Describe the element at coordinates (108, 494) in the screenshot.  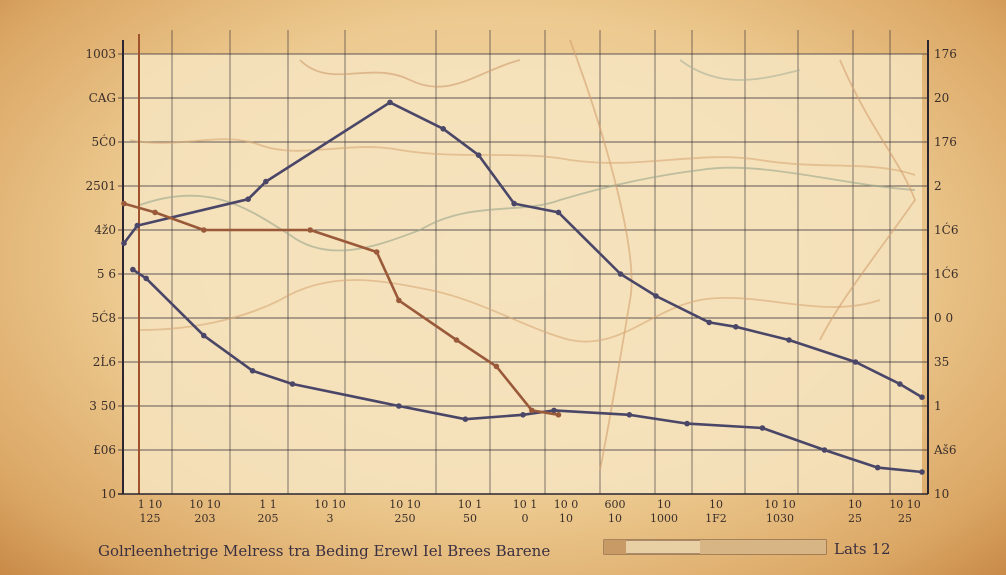
I see `y-tick-label-left: 10` at that location.